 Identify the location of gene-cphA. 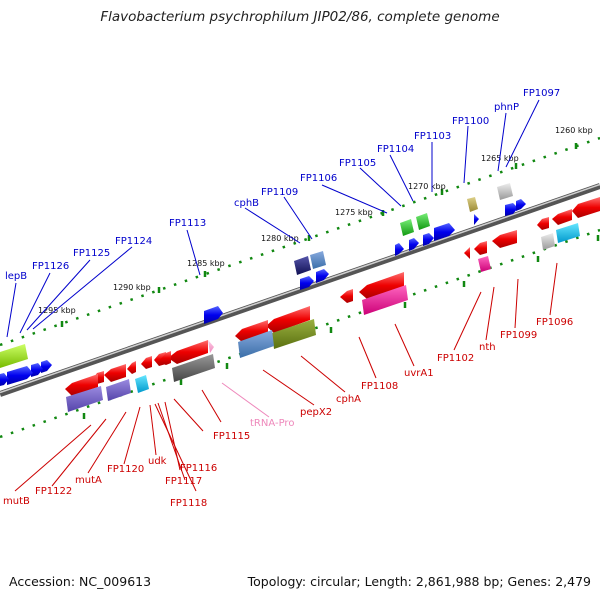
(288, 319).